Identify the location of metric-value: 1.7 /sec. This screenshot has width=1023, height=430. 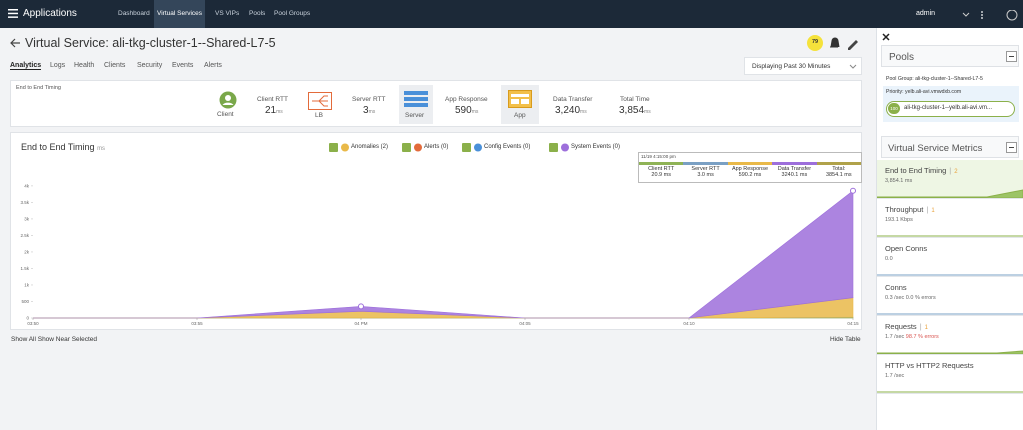
(894, 376).